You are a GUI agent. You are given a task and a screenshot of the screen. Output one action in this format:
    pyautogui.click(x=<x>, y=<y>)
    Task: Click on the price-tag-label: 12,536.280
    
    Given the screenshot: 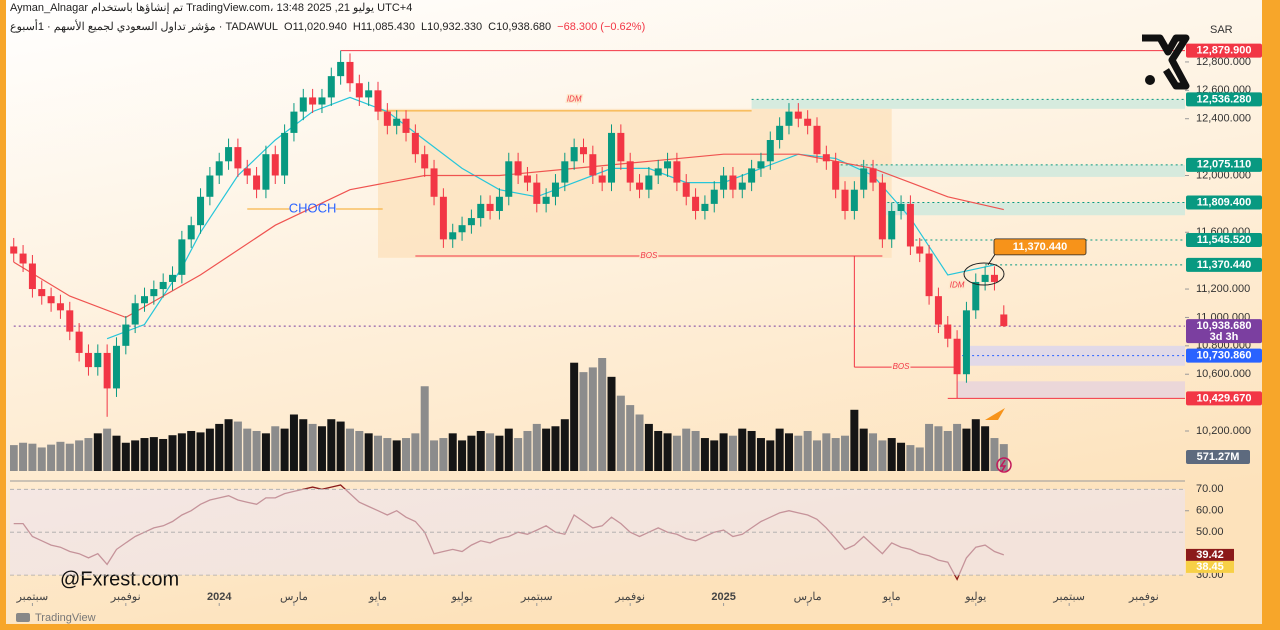 What is the action you would take?
    pyautogui.click(x=1223, y=99)
    